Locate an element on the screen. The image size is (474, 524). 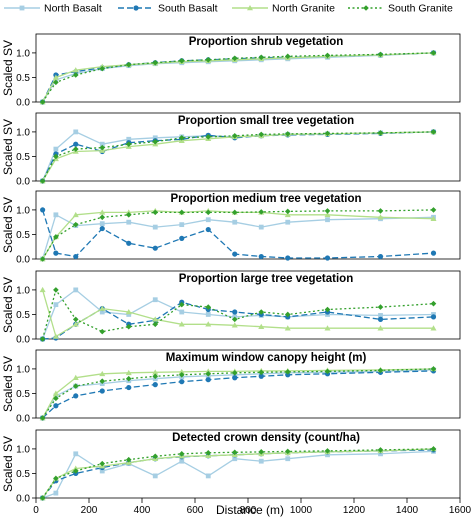
x-tick-label: 400 is located at coordinates (142, 510).